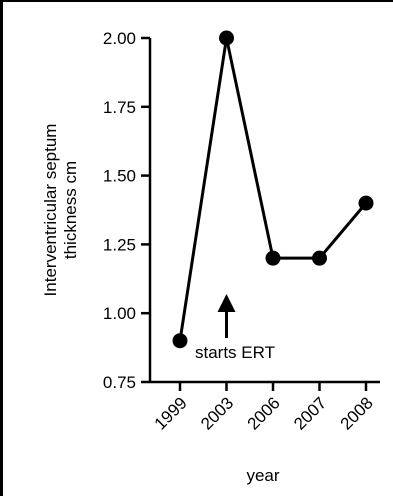 The height and width of the screenshot is (496, 393). I want to click on y-tick-label: 1.00, so click(119, 313).